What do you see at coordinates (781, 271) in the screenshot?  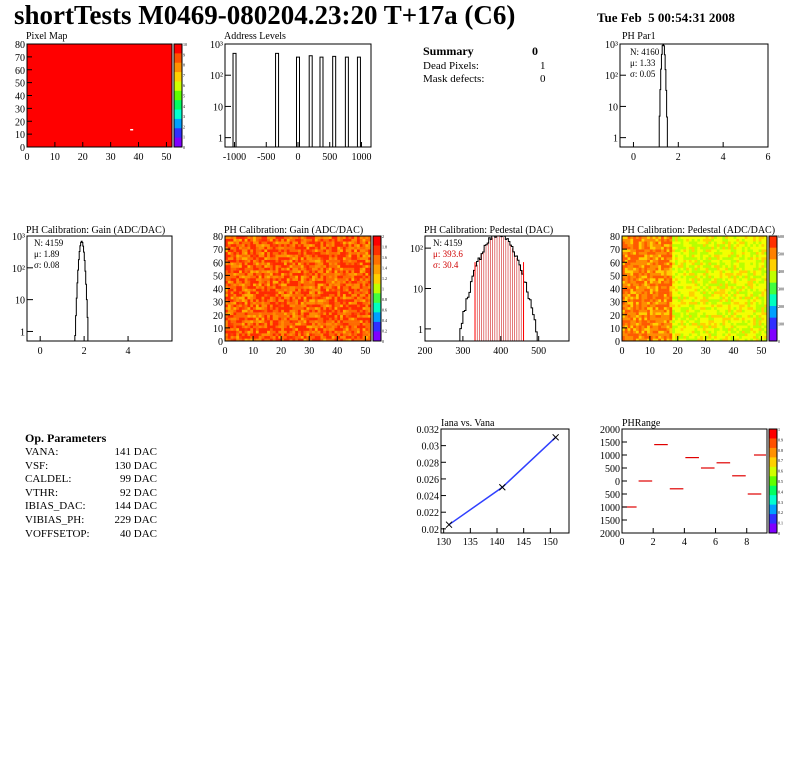 I see `colorbar-tick-label: 400` at bounding box center [781, 271].